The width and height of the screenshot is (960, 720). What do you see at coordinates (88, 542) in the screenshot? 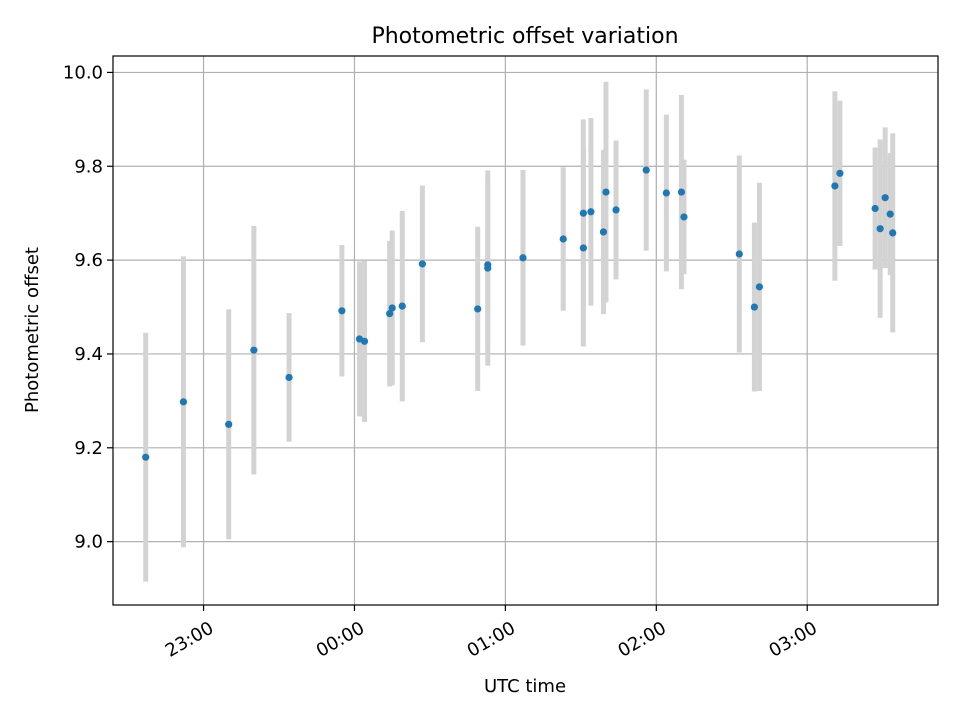
I see `y-tick-label: 9.0` at bounding box center [88, 542].